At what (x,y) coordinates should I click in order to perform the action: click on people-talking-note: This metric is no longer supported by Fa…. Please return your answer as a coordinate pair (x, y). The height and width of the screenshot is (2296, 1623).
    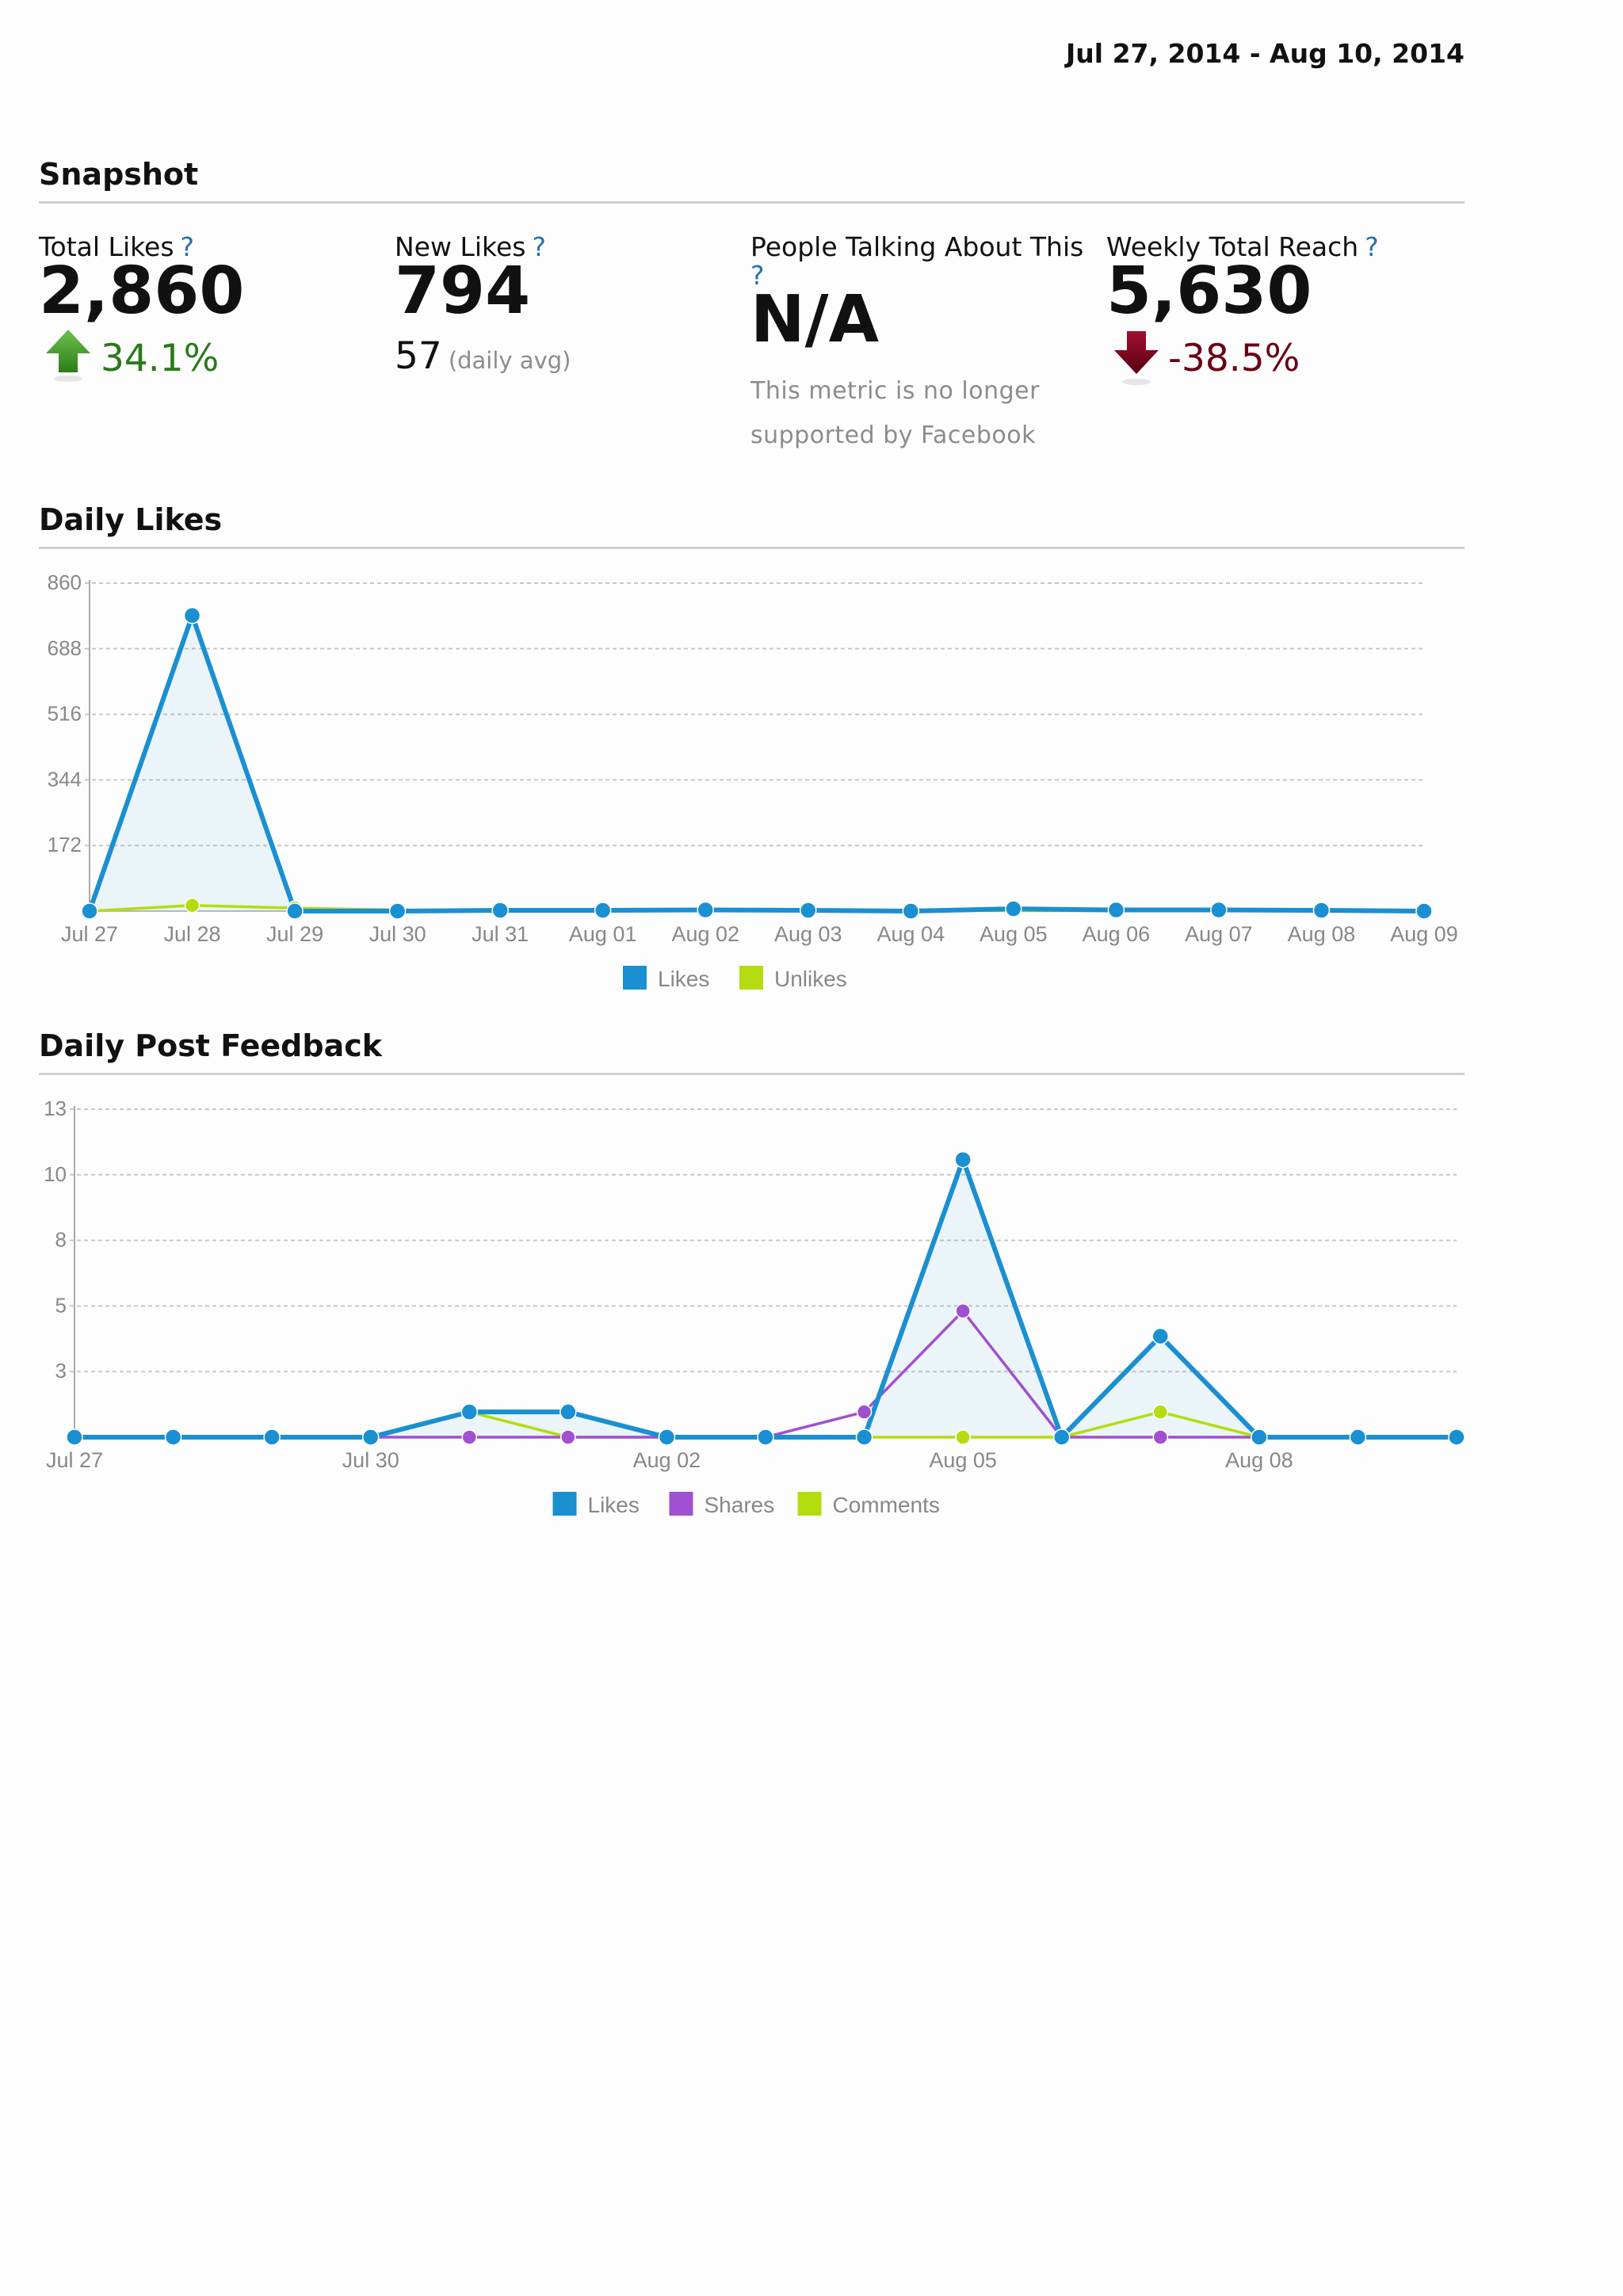
    Looking at the image, I should click on (895, 413).